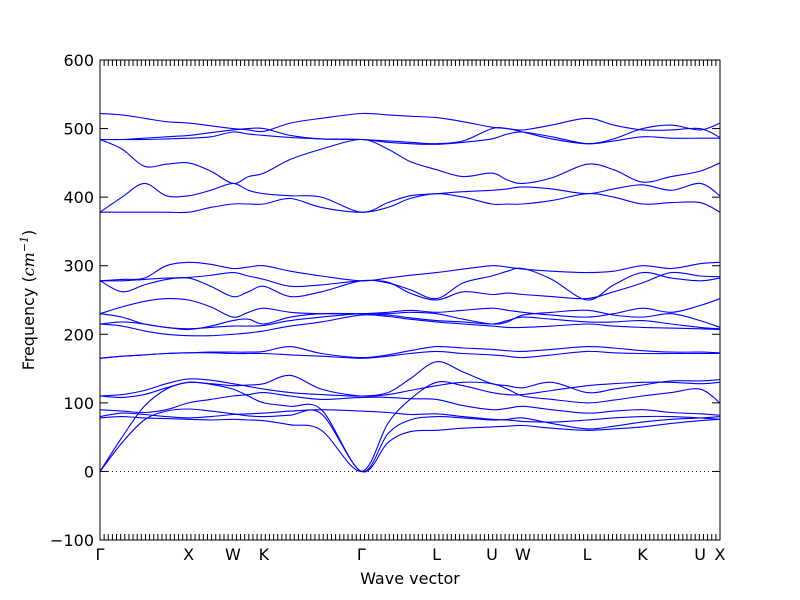 This screenshot has height=600, width=800. I want to click on y-axis-label: Frequency (cm−1), so click(28, 300).